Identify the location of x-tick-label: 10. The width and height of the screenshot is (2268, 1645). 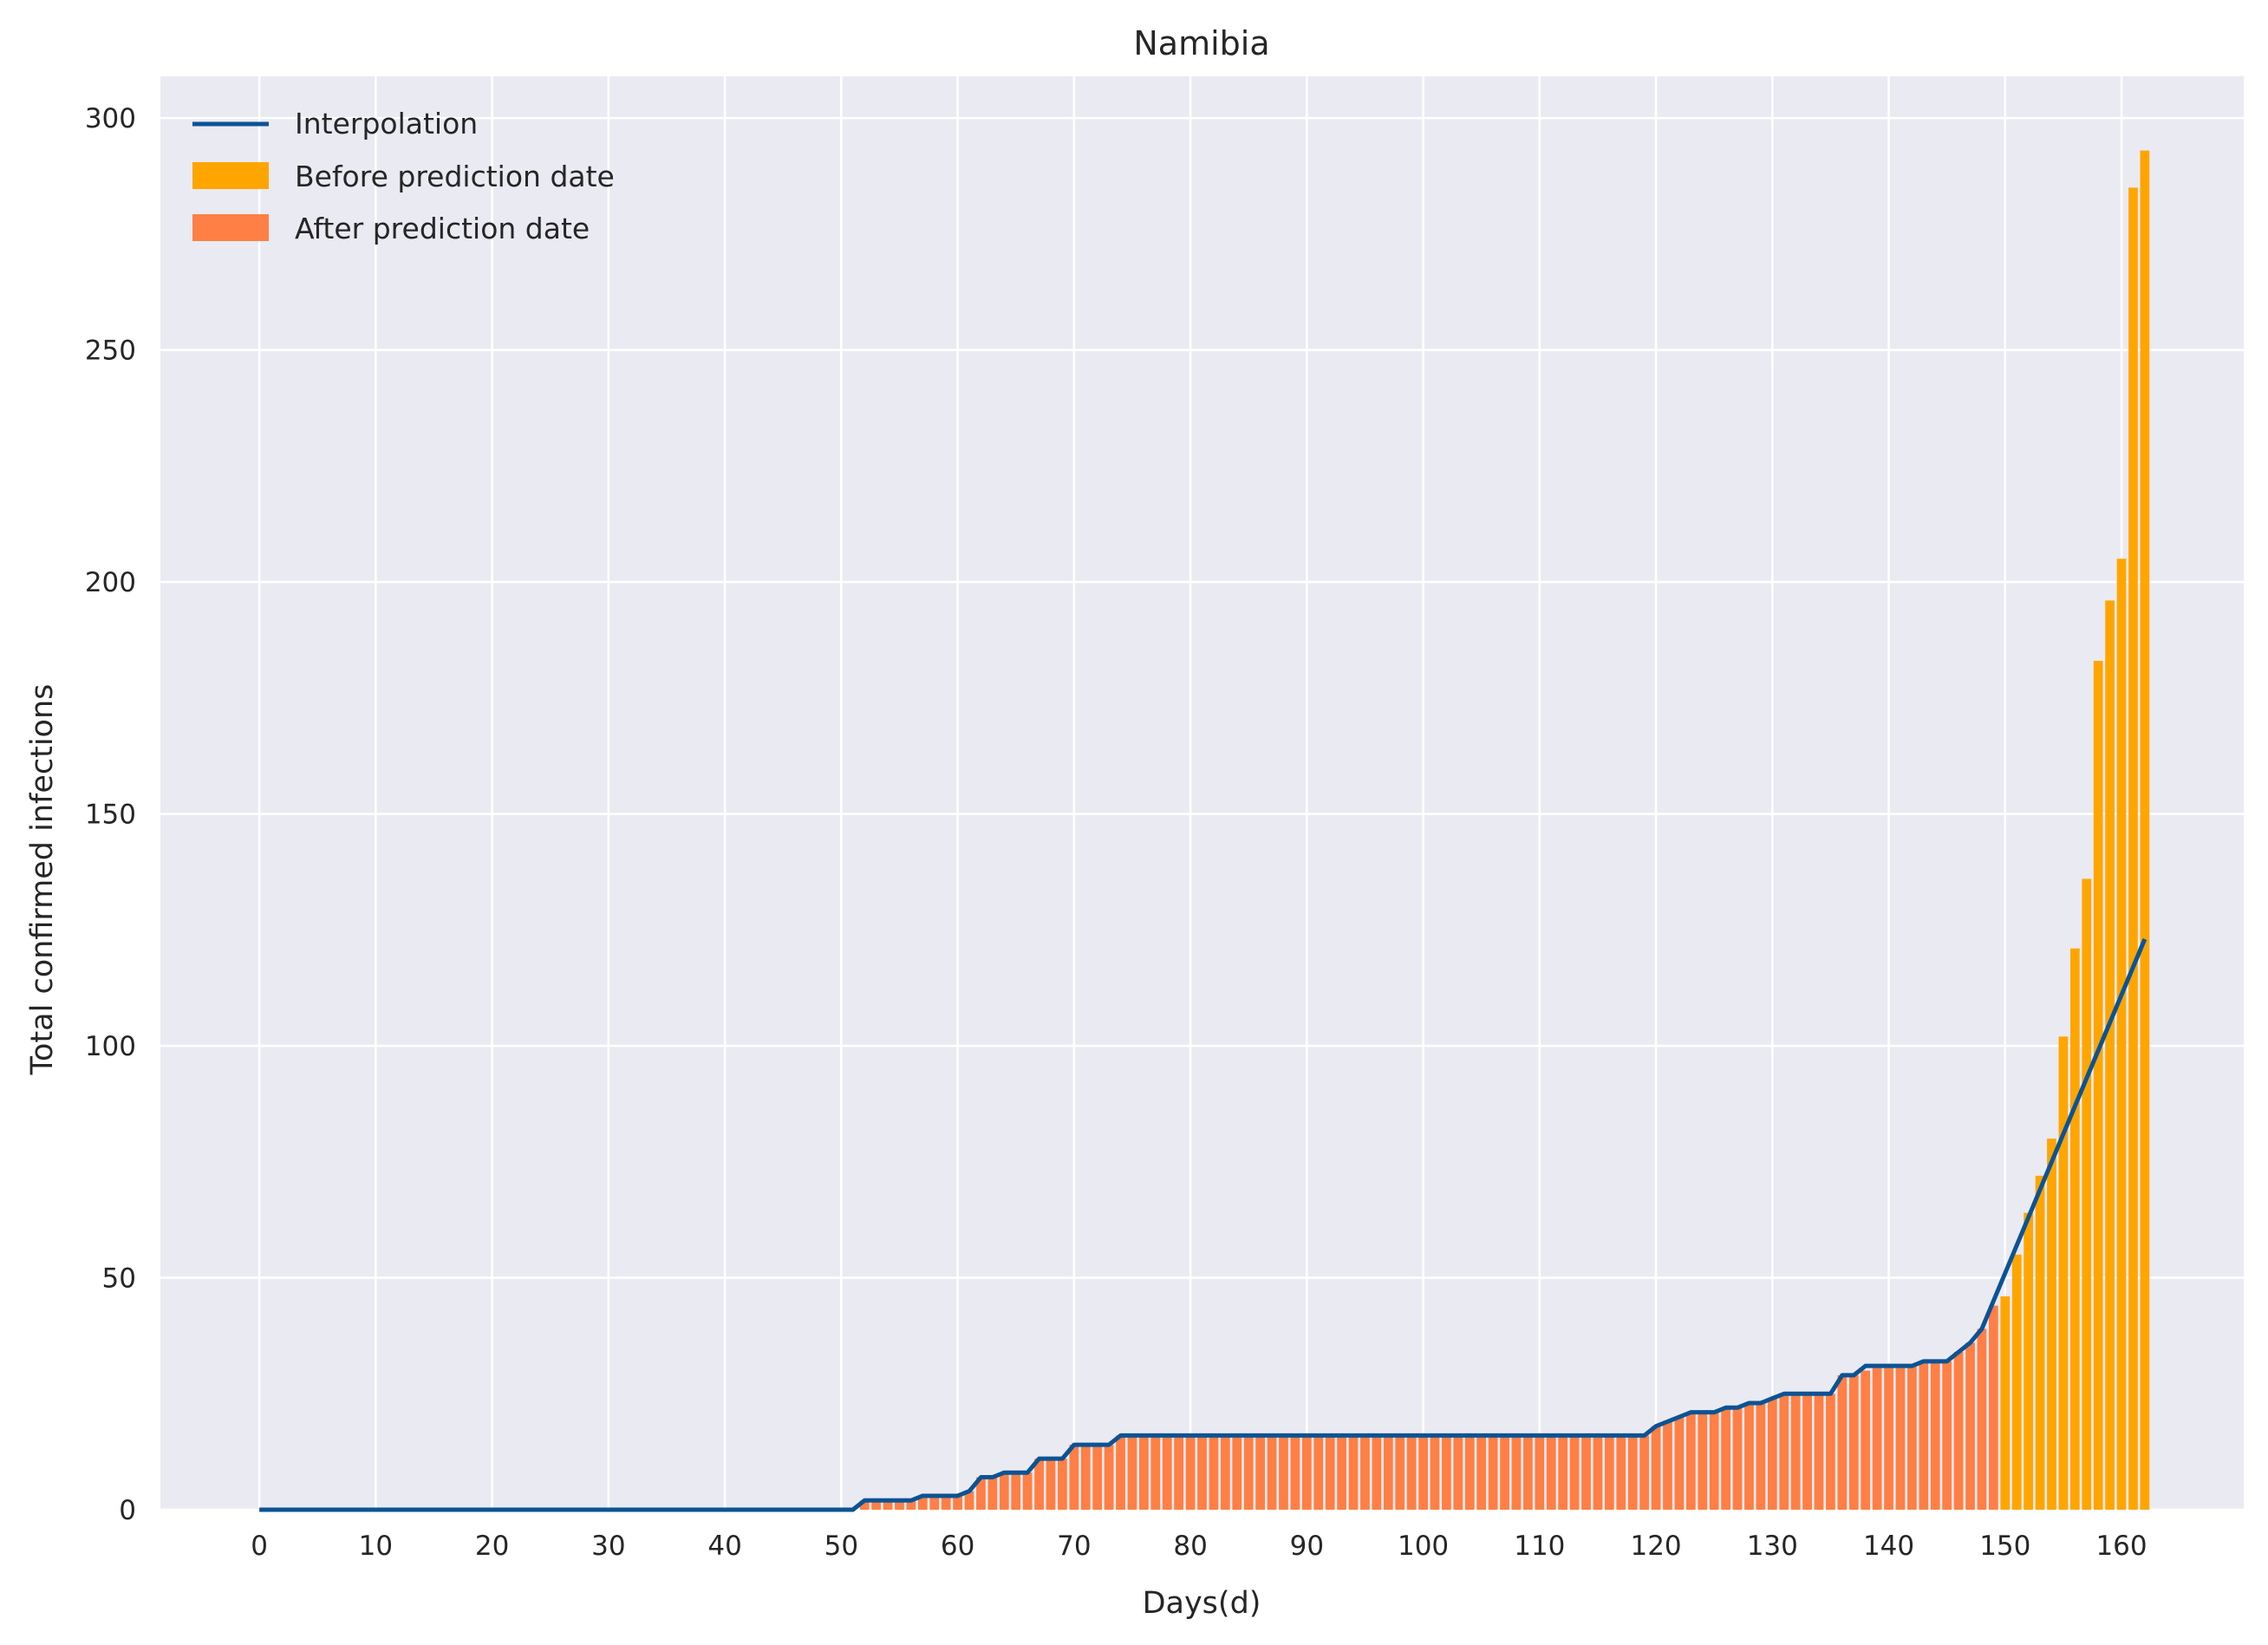
(376, 1546).